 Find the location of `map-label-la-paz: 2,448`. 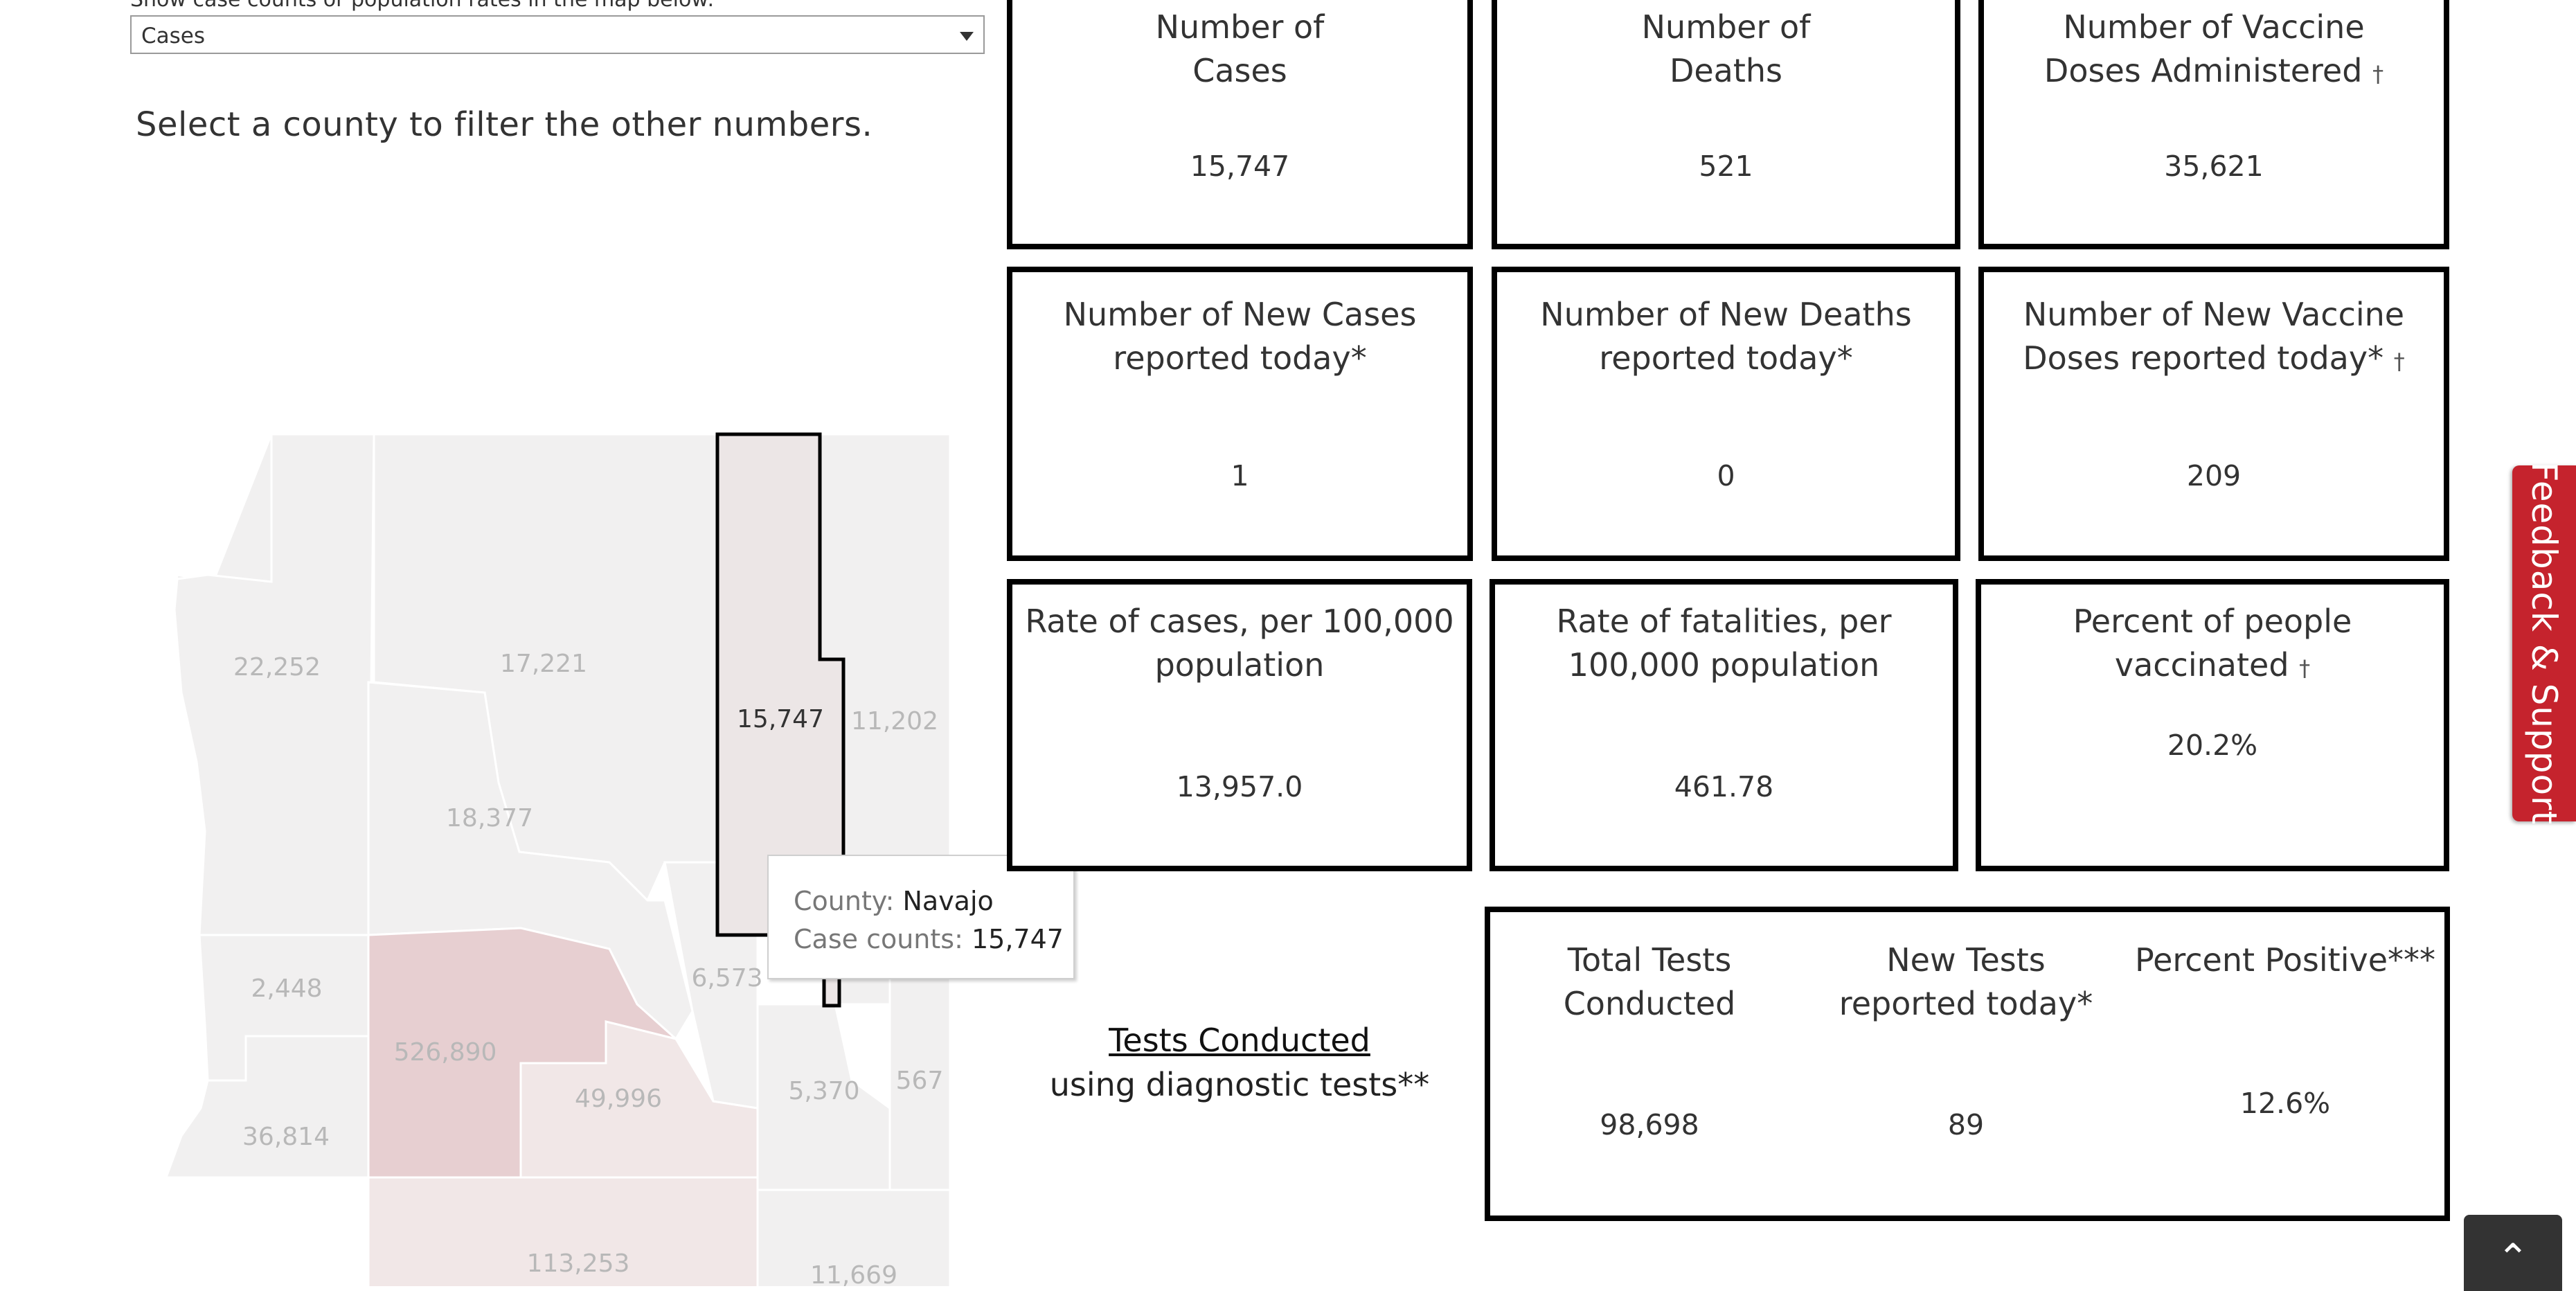

map-label-la-paz: 2,448 is located at coordinates (286, 988).